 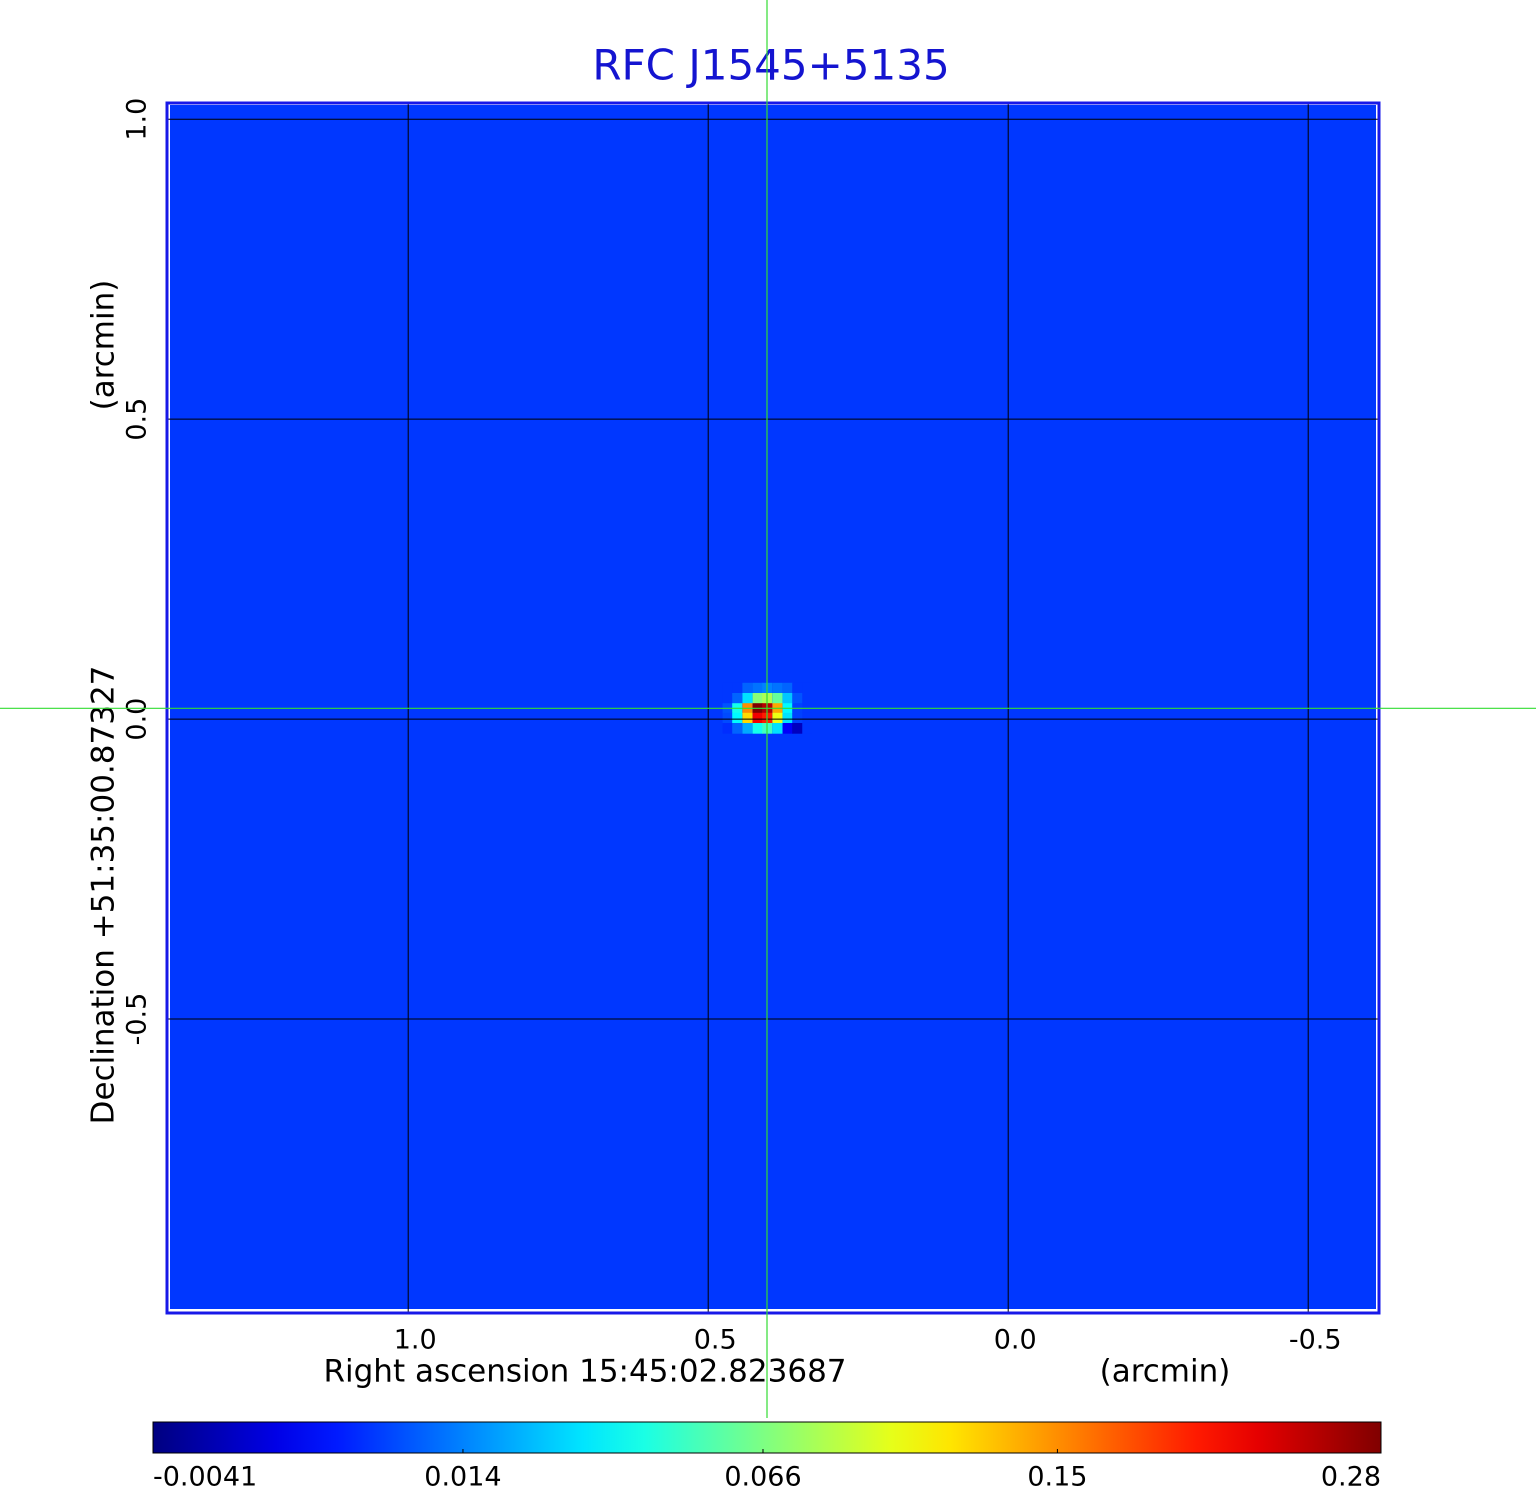 I want to click on colorbar-tick-label: 0.28, so click(x=1351, y=1477).